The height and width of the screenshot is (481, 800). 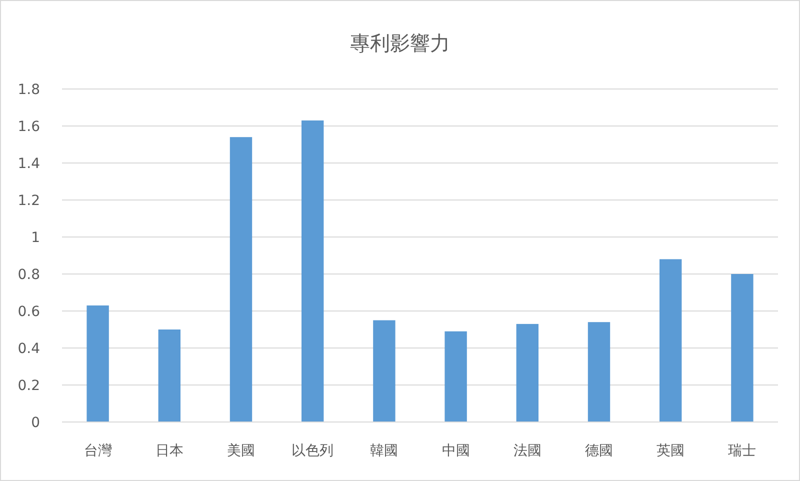 I want to click on x-tick-label: 英國, so click(x=670, y=451).